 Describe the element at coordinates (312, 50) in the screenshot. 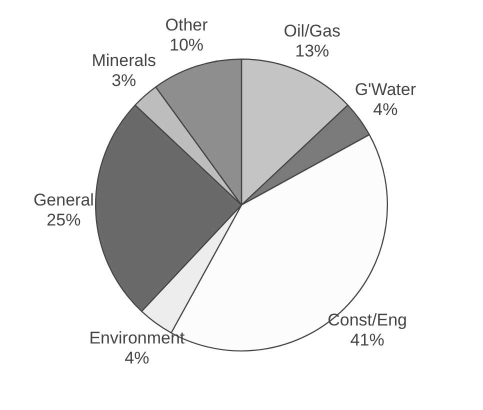

I see `data-label: 13%` at that location.